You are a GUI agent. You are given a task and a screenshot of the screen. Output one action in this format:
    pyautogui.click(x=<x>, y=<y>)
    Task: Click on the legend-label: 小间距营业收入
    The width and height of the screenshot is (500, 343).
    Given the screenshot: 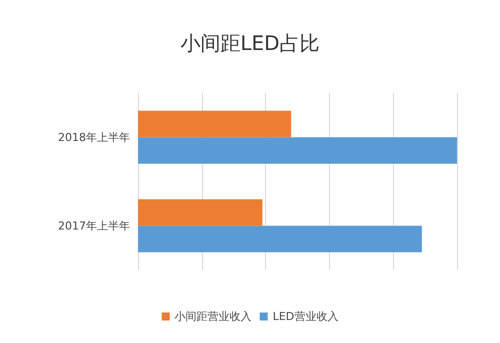 What is the action you would take?
    pyautogui.click(x=213, y=316)
    